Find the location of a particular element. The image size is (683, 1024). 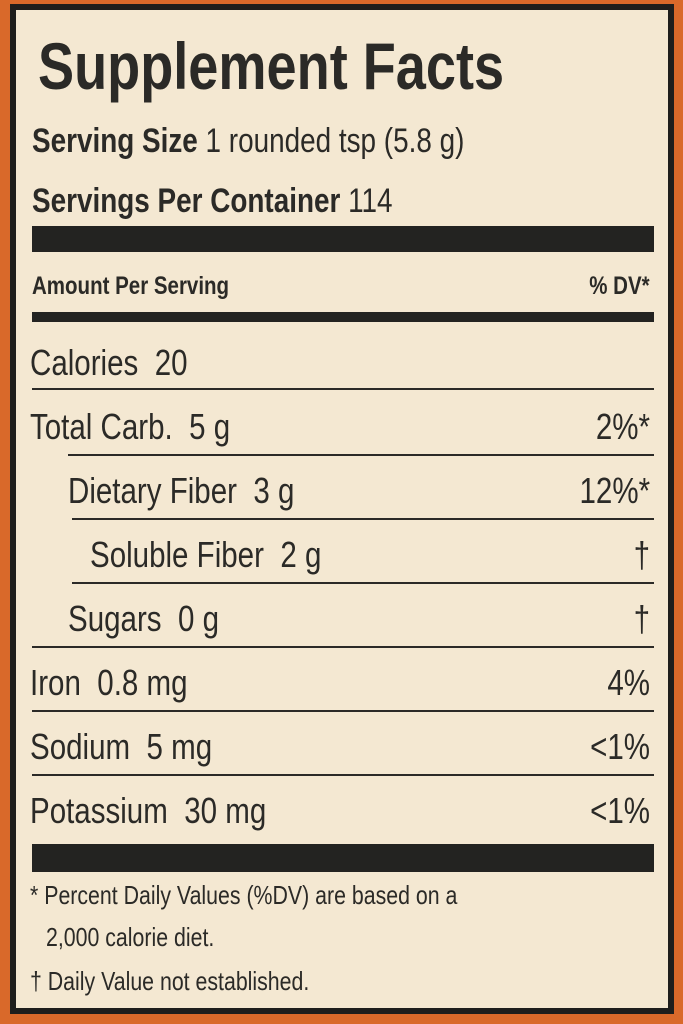

nutrient-row-sugars: Sugars 0 g is located at coordinates (143, 619).